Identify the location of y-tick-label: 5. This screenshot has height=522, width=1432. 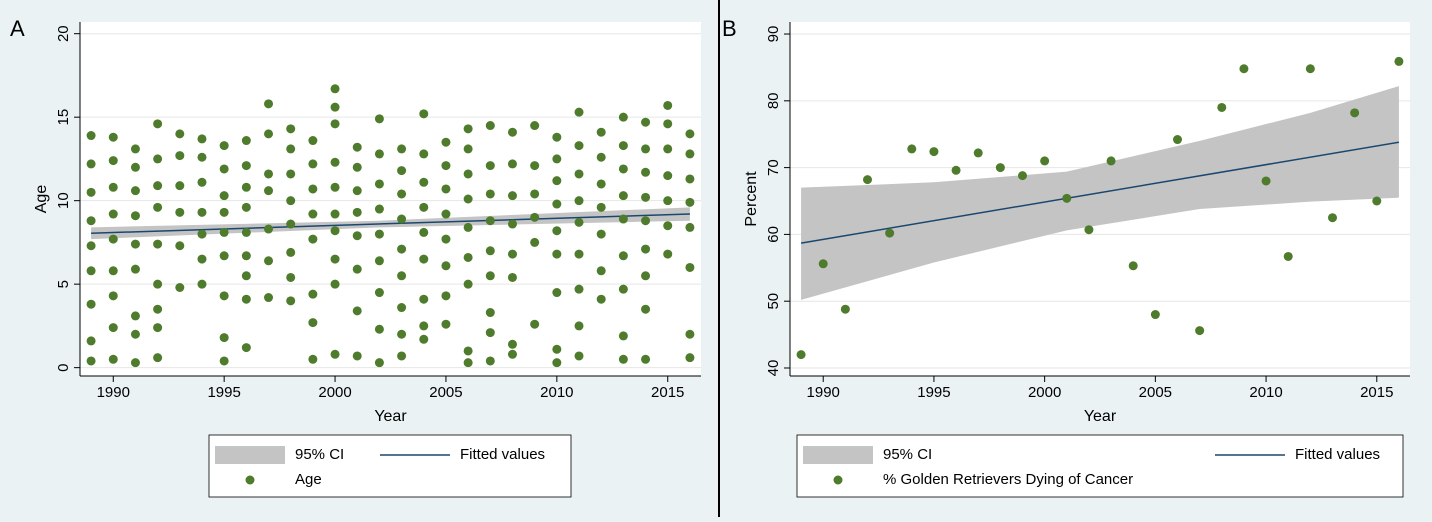
(63, 284).